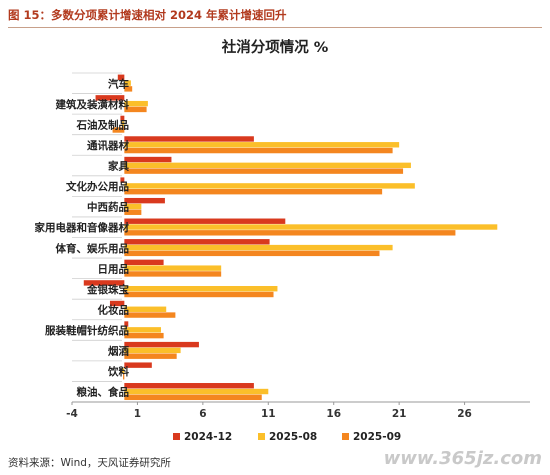 This screenshot has width=550, height=475. Describe the element at coordinates (137, 414) in the screenshot. I see `x-tick-label: 1` at that location.